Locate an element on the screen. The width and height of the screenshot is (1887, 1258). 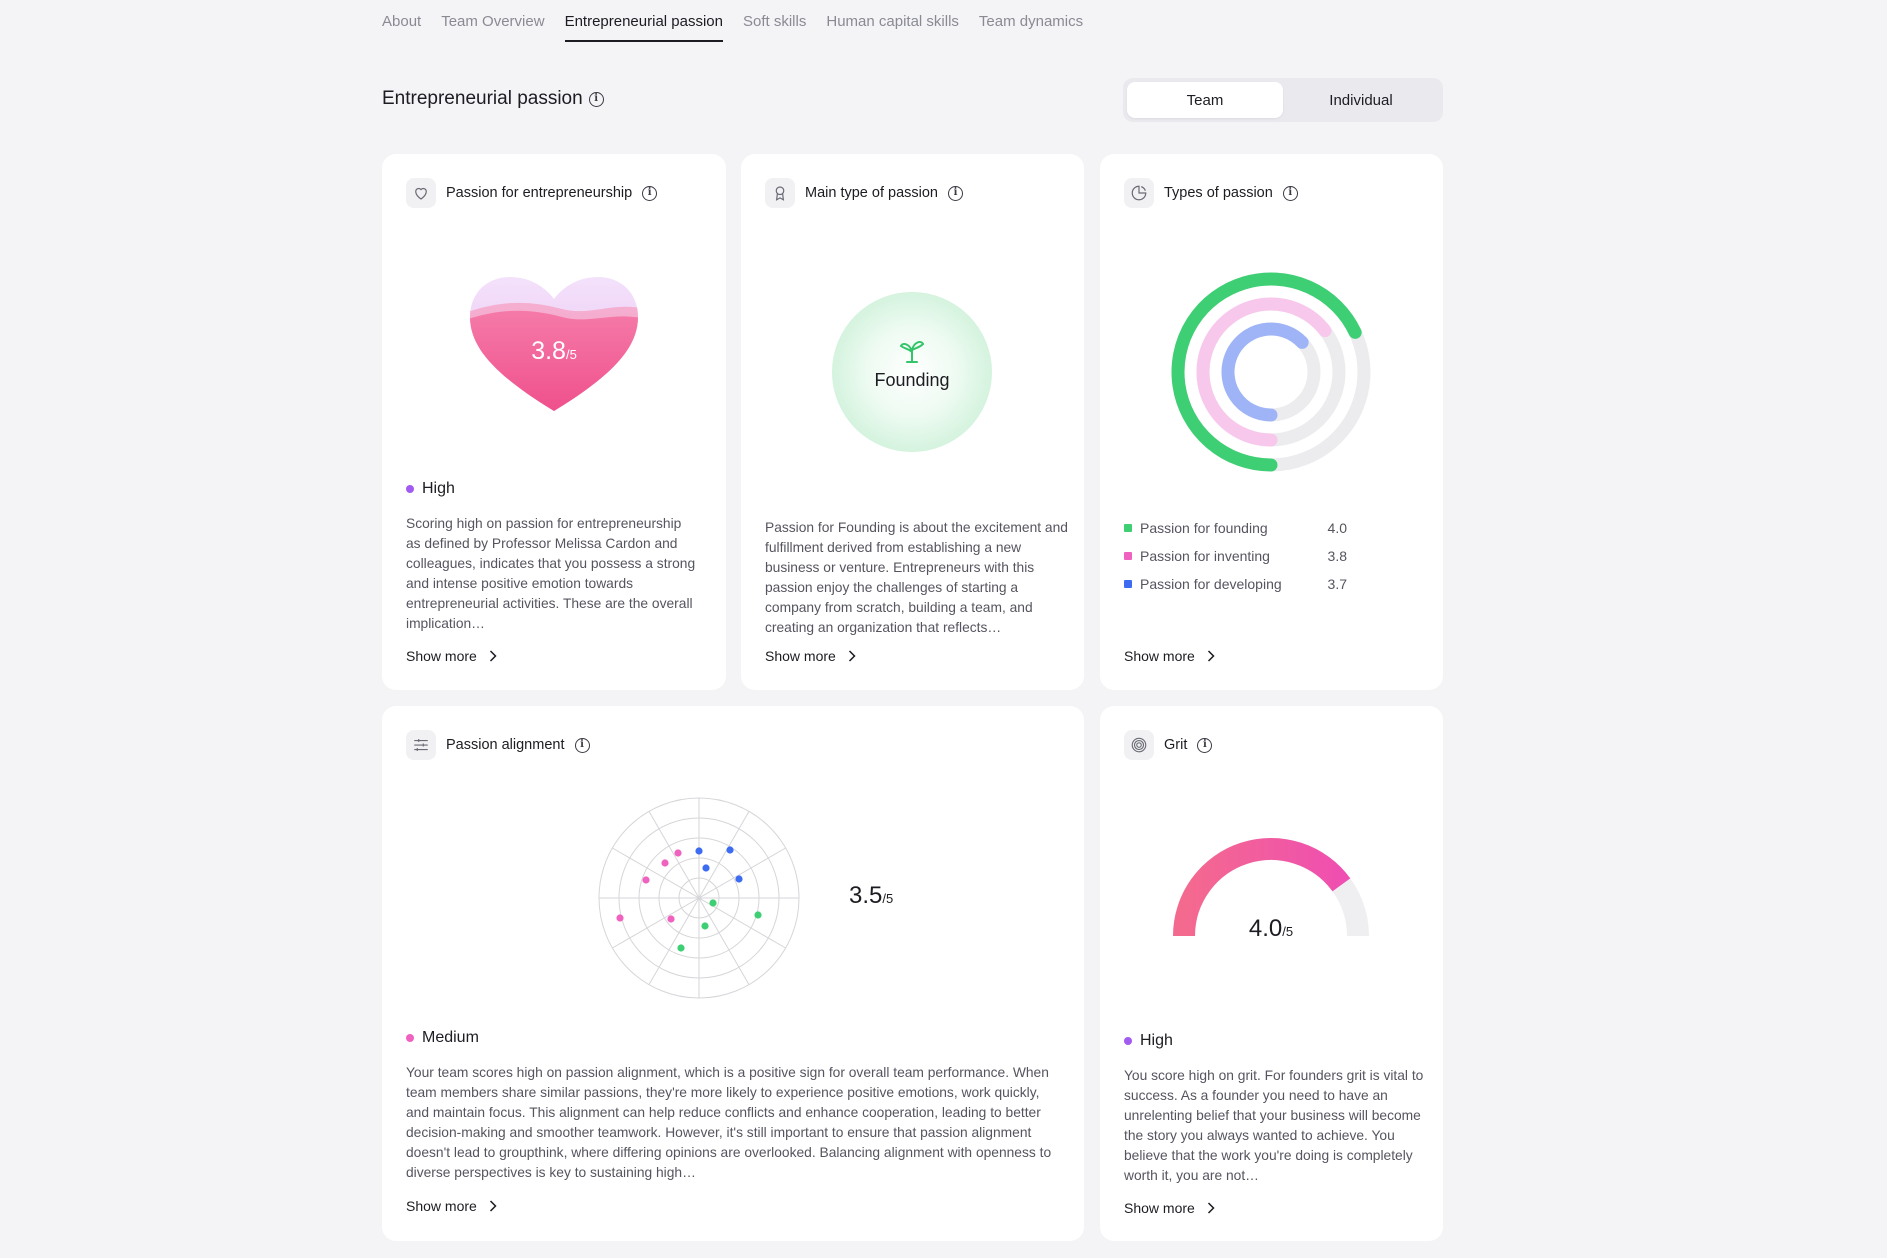
ring-inventing is located at coordinates (1264, 372).